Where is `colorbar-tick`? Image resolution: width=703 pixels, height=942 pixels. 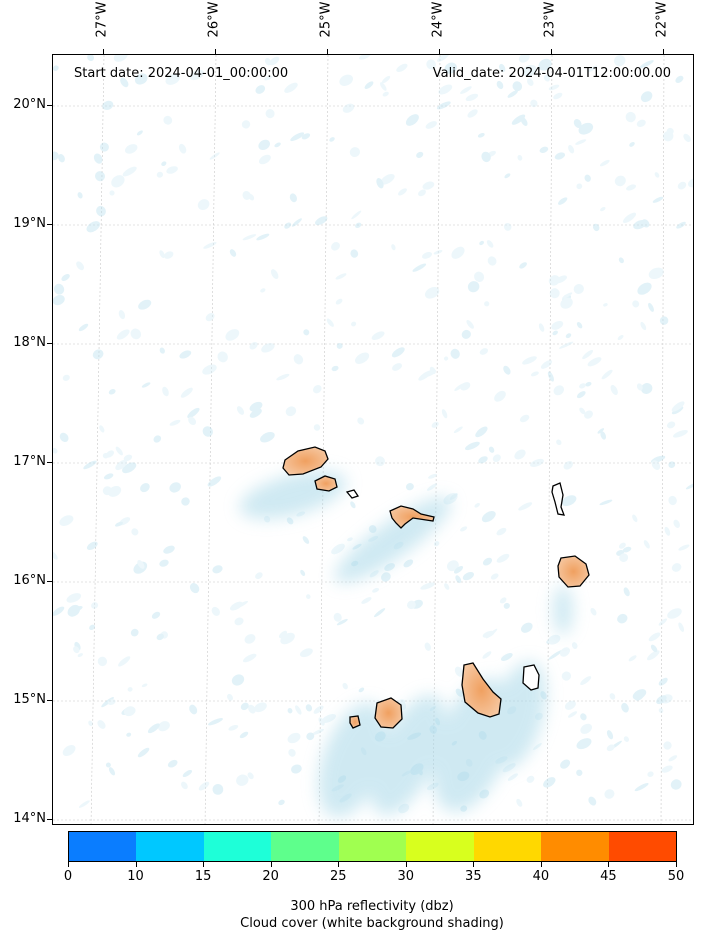 colorbar-tick is located at coordinates (271, 864).